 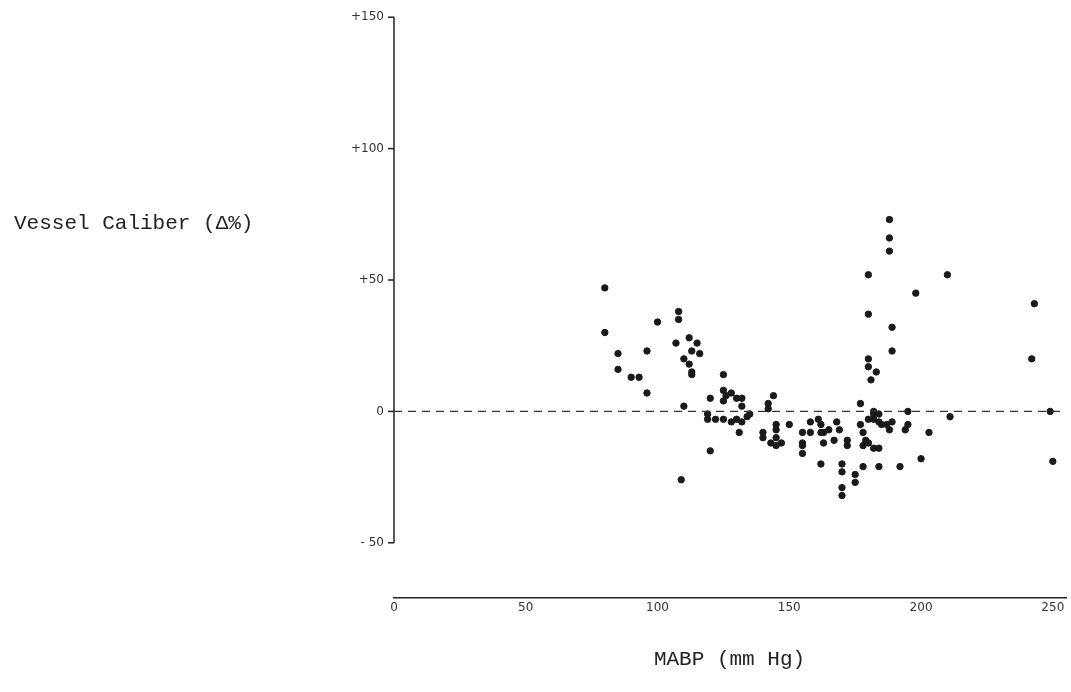 I want to click on y-tick-label: +150, so click(x=367, y=16).